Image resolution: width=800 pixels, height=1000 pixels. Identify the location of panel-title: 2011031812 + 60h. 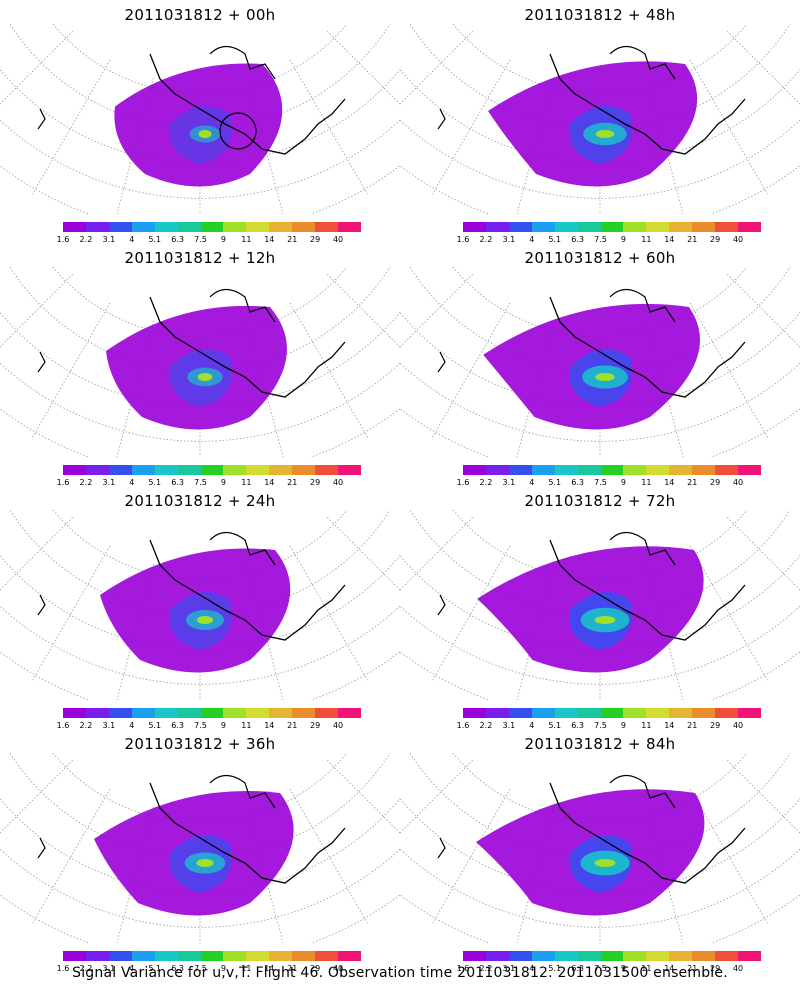
(600, 258).